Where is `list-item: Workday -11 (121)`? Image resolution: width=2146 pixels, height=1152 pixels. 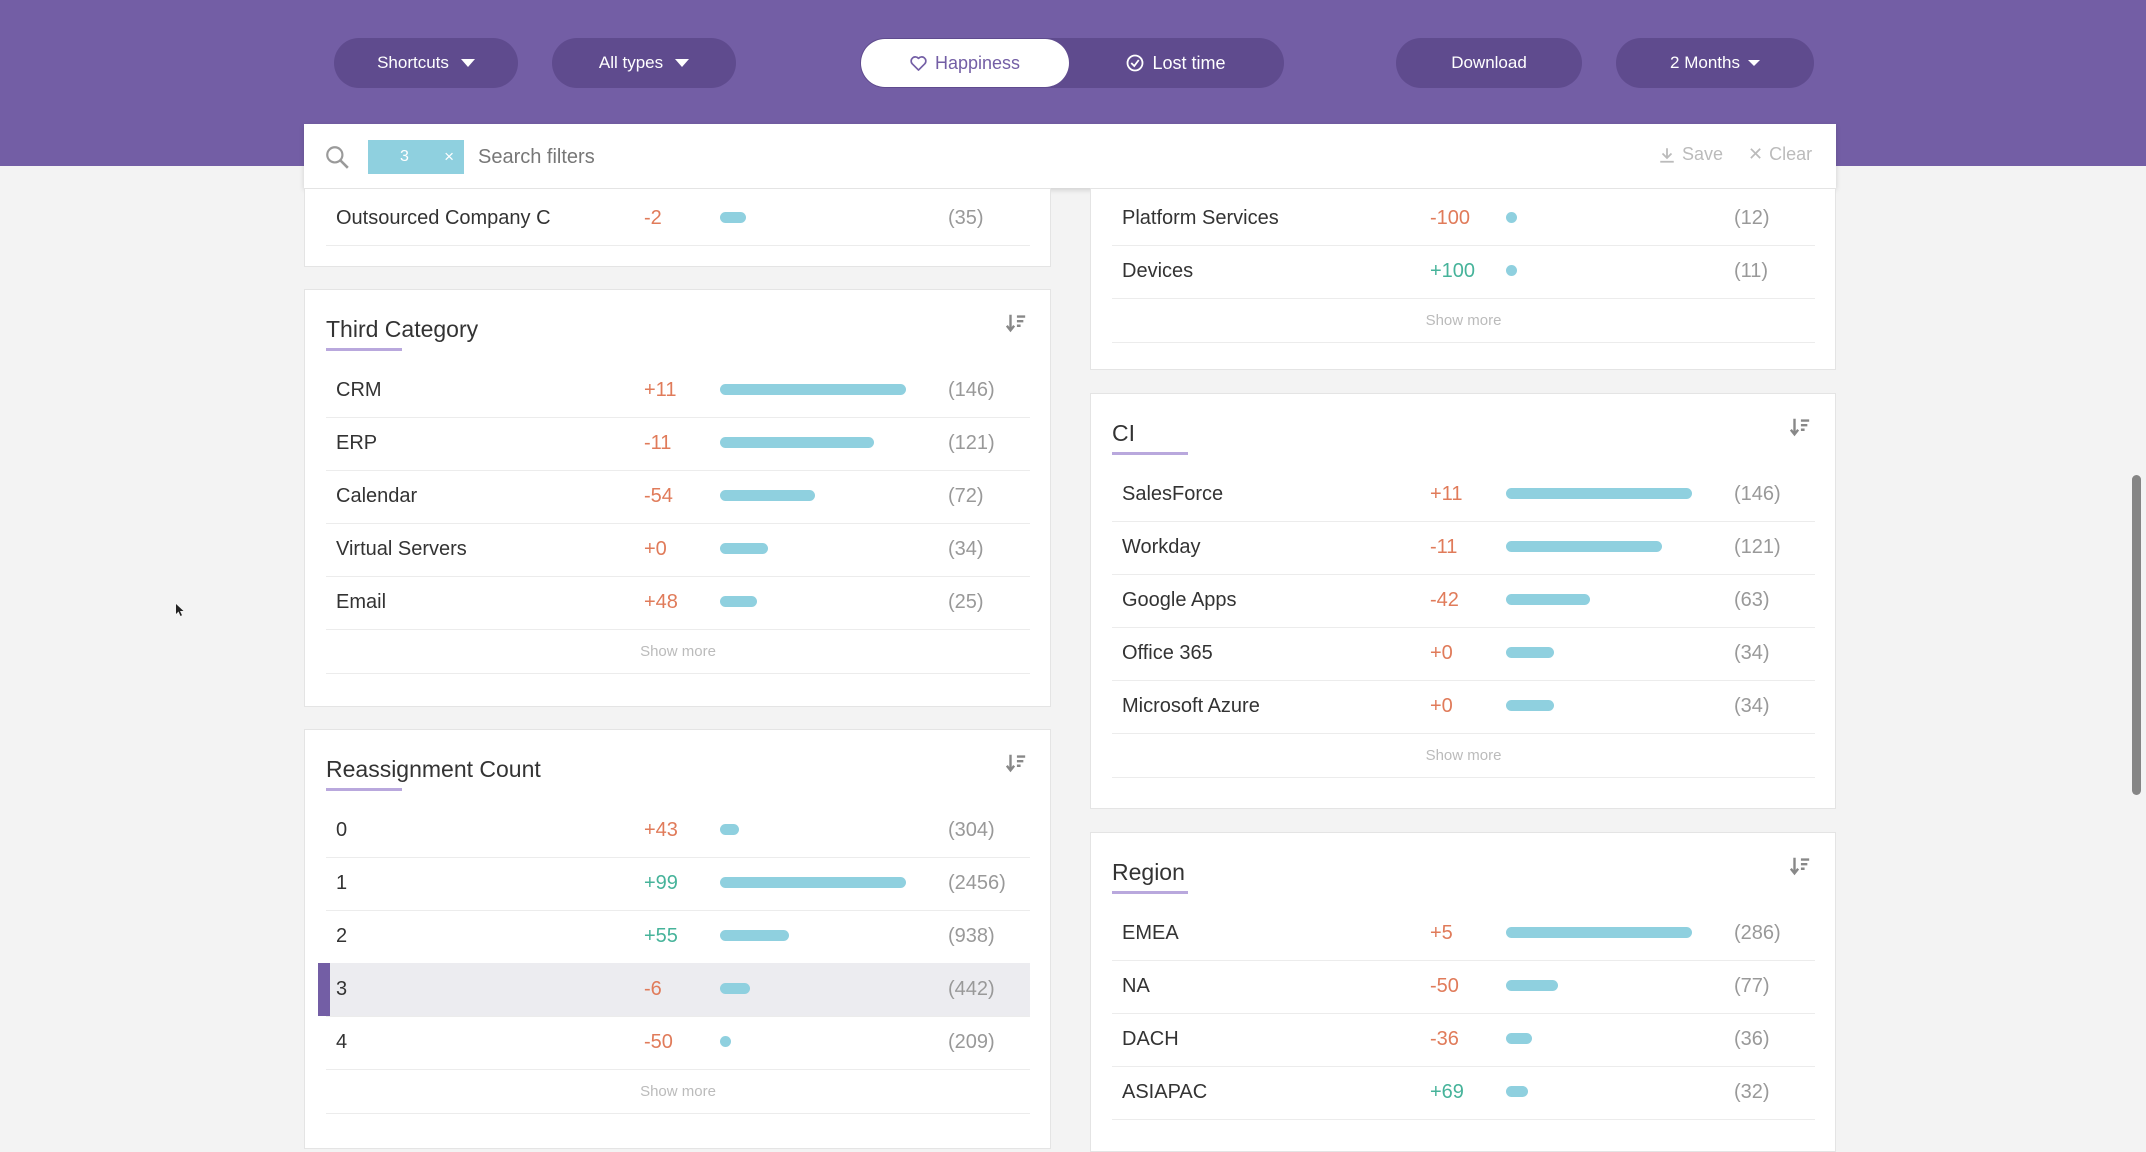
list-item: Workday -11 (121) is located at coordinates (1463, 548).